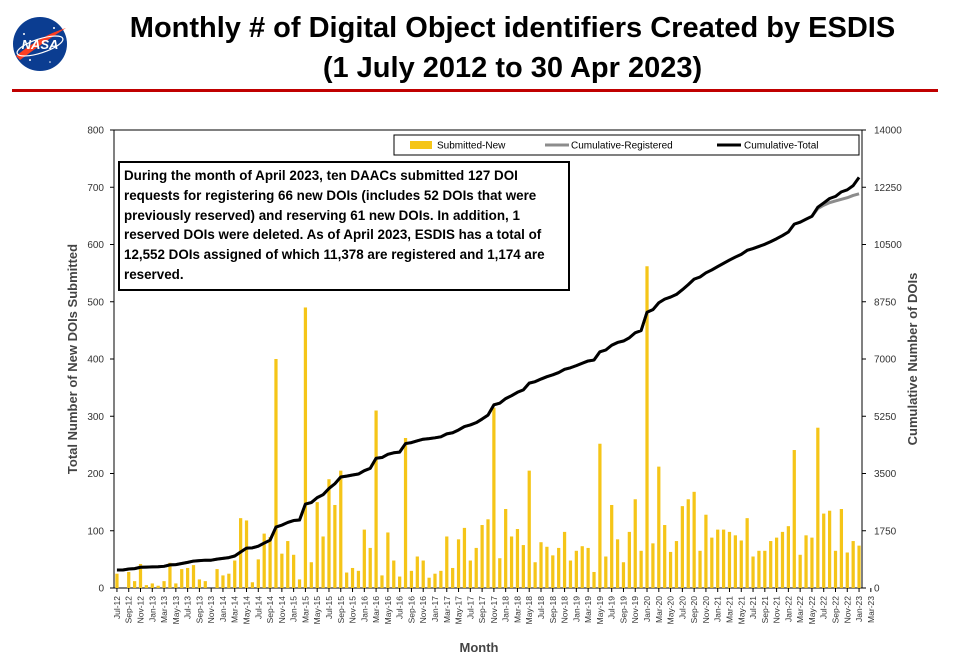  What do you see at coordinates (305, 609) in the screenshot?
I see `x-tick-label: Mar-15` at bounding box center [305, 609].